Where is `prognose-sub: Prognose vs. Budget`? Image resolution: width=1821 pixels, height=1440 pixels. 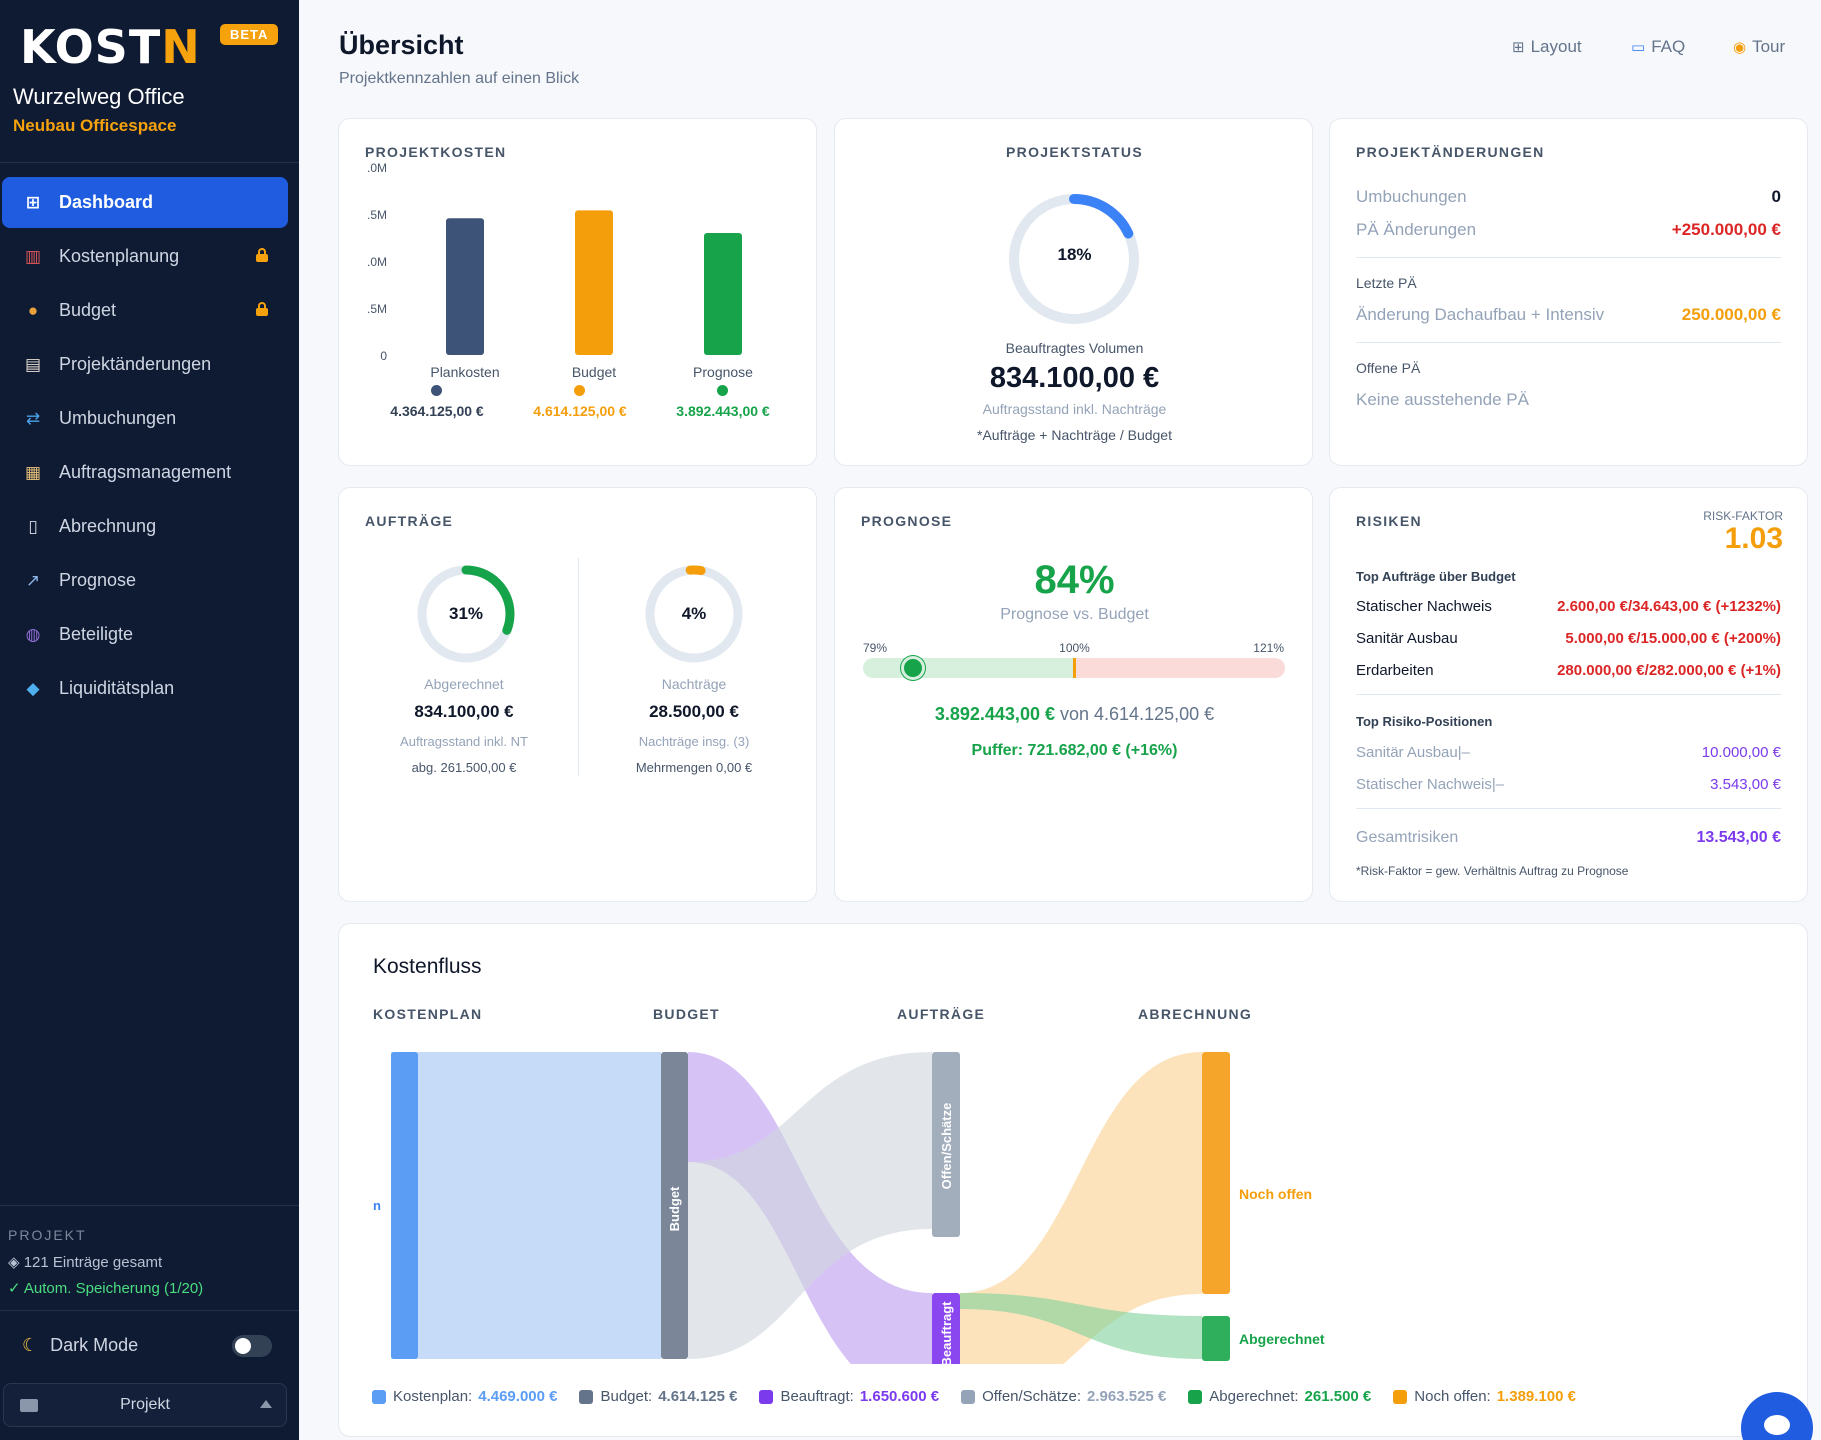
prognose-sub: Prognose vs. Budget is located at coordinates (1074, 614).